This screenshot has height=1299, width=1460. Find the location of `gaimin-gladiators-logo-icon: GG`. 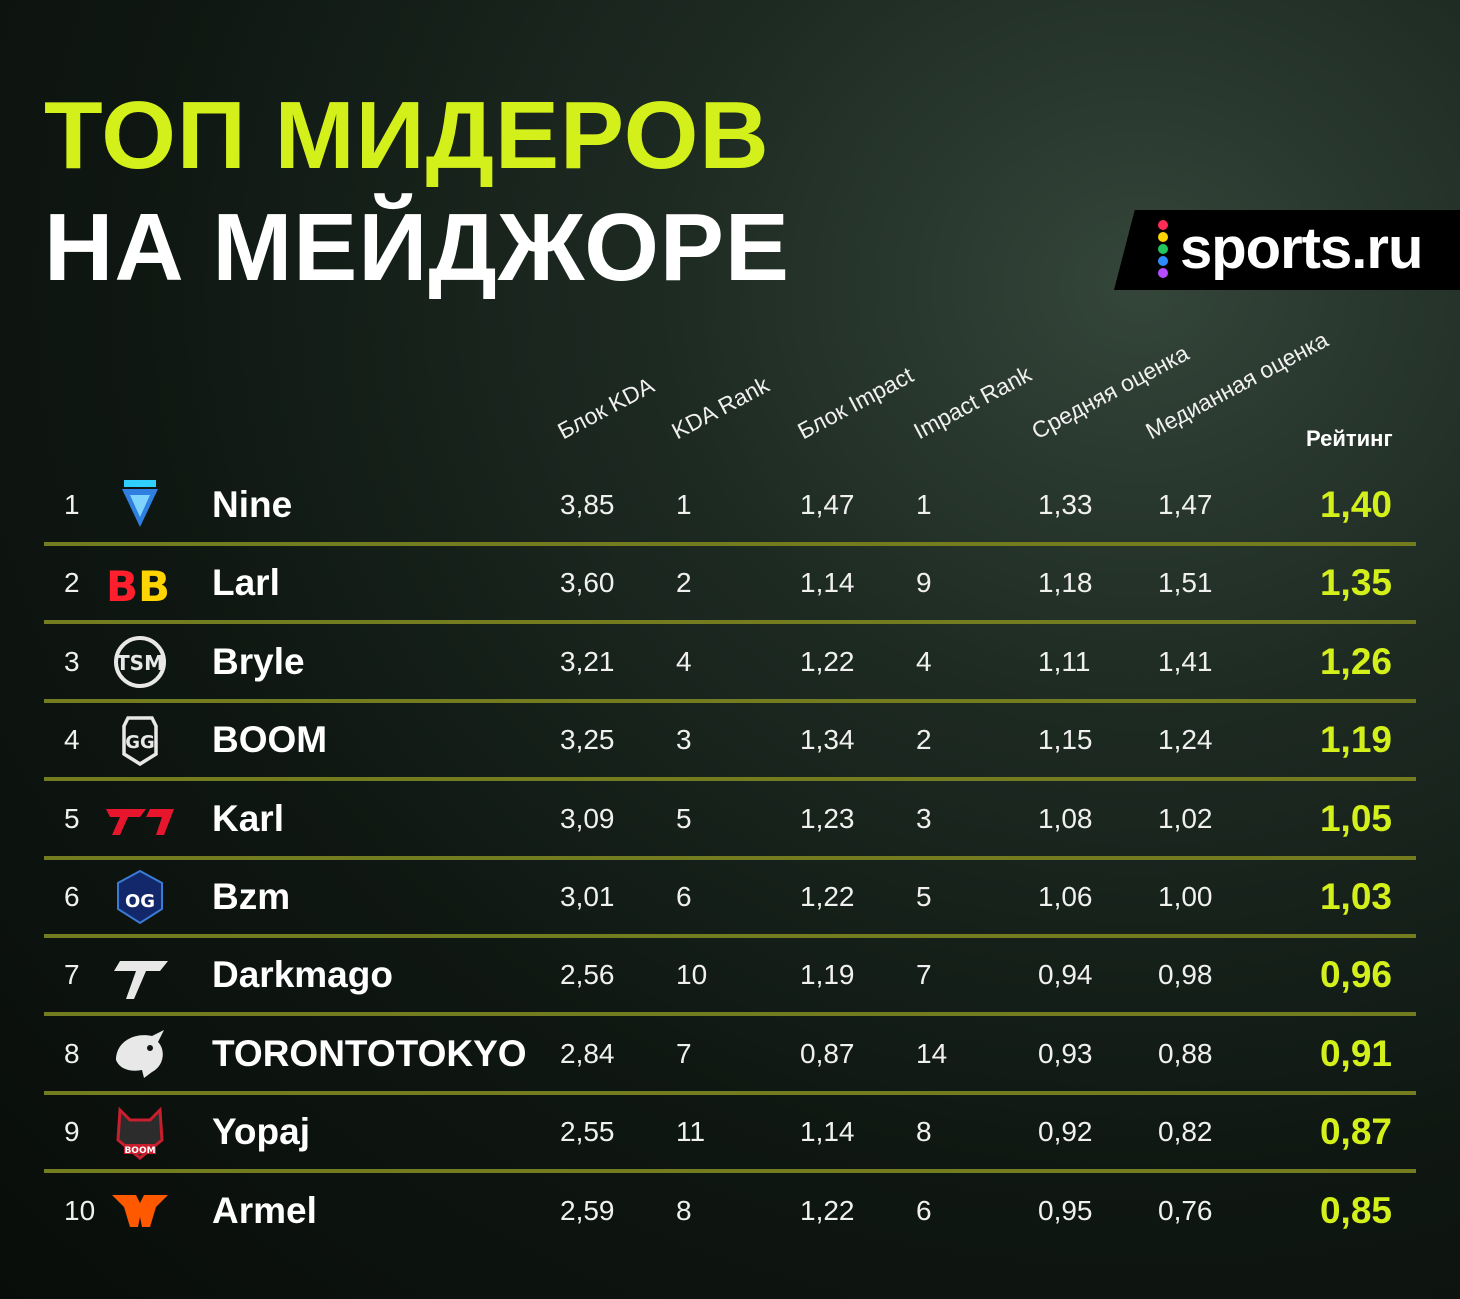

gaimin-gladiators-logo-icon: GG is located at coordinates (140, 740).